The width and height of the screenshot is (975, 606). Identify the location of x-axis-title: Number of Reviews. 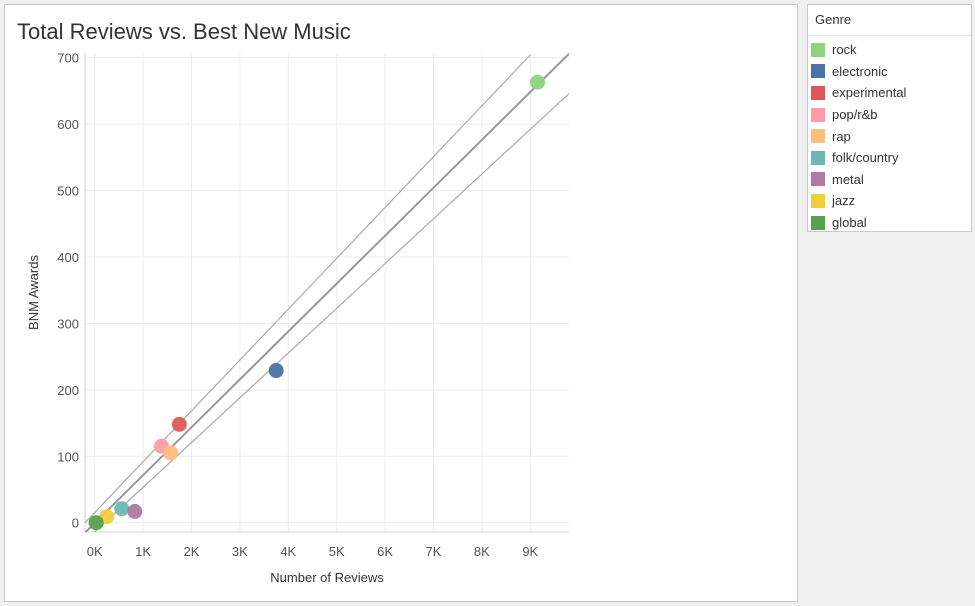
(327, 577).